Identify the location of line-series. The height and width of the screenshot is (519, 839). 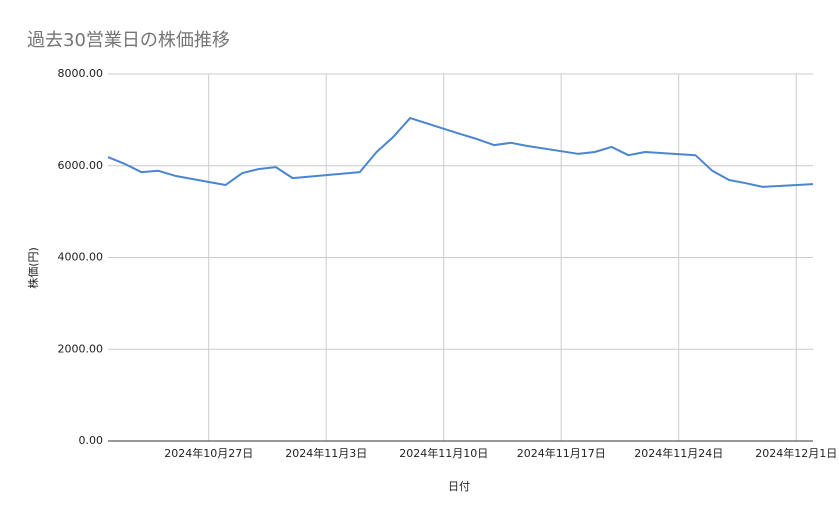
(460, 152).